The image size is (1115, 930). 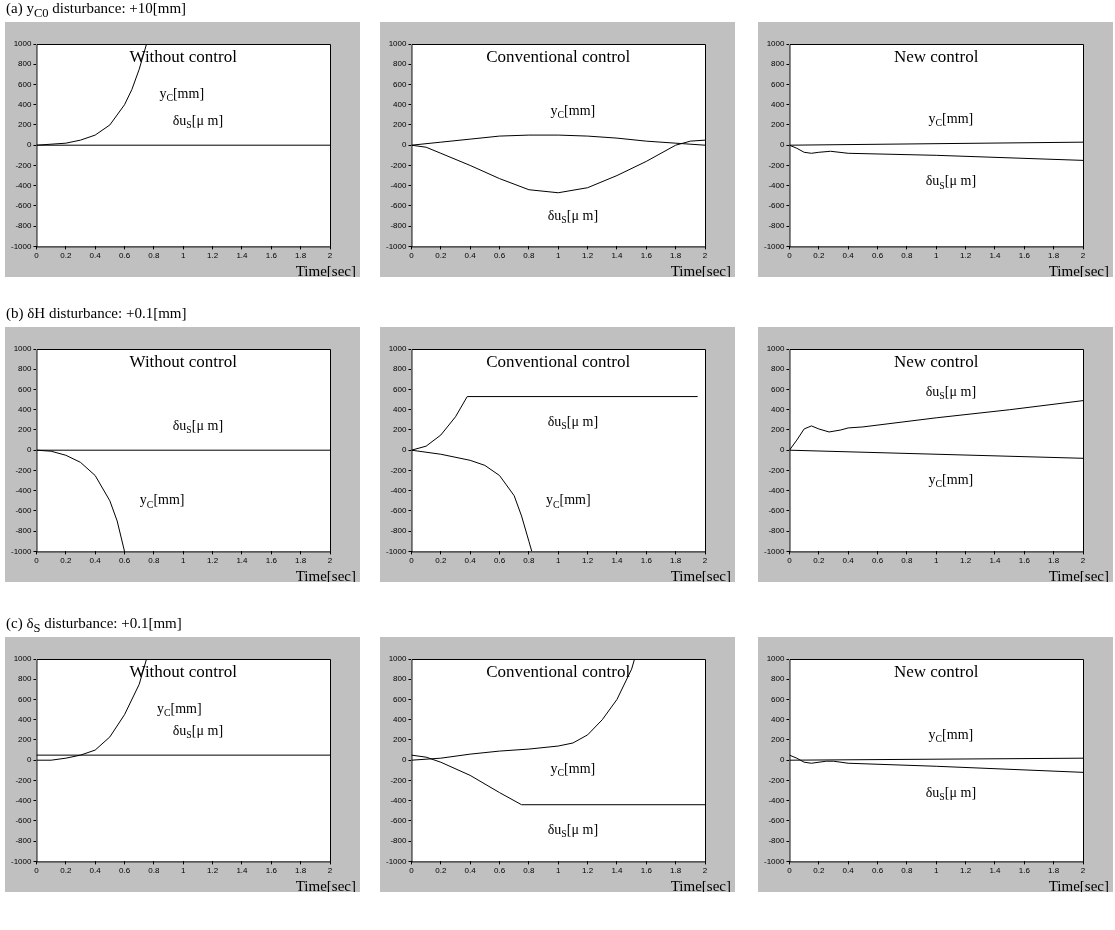 I want to click on chart-title: Without control, so click(x=183, y=672).